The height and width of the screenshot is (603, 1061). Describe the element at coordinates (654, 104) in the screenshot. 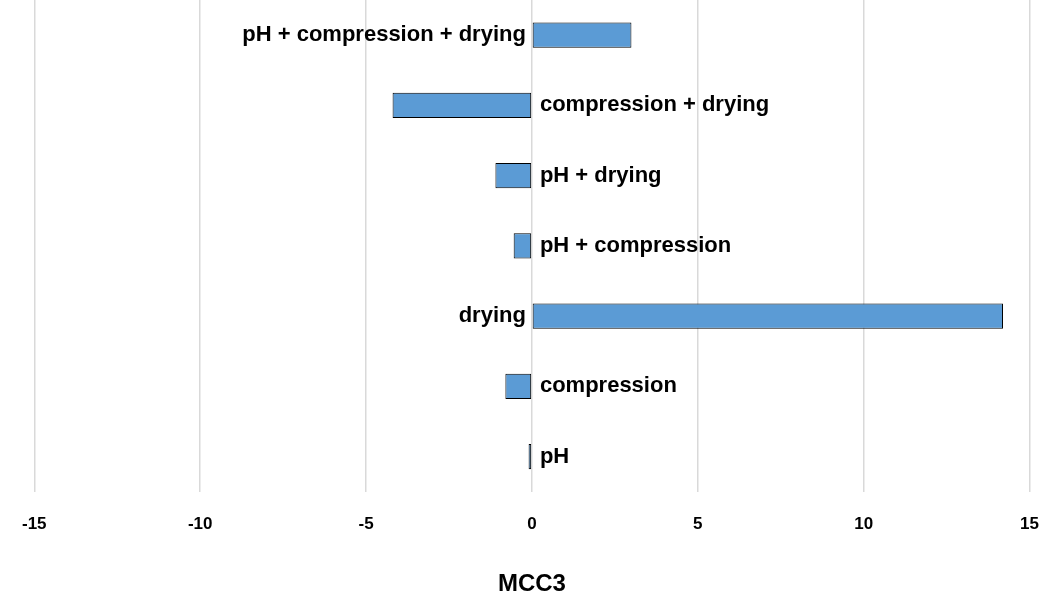

I see `y-tick-label: compression + drying` at that location.